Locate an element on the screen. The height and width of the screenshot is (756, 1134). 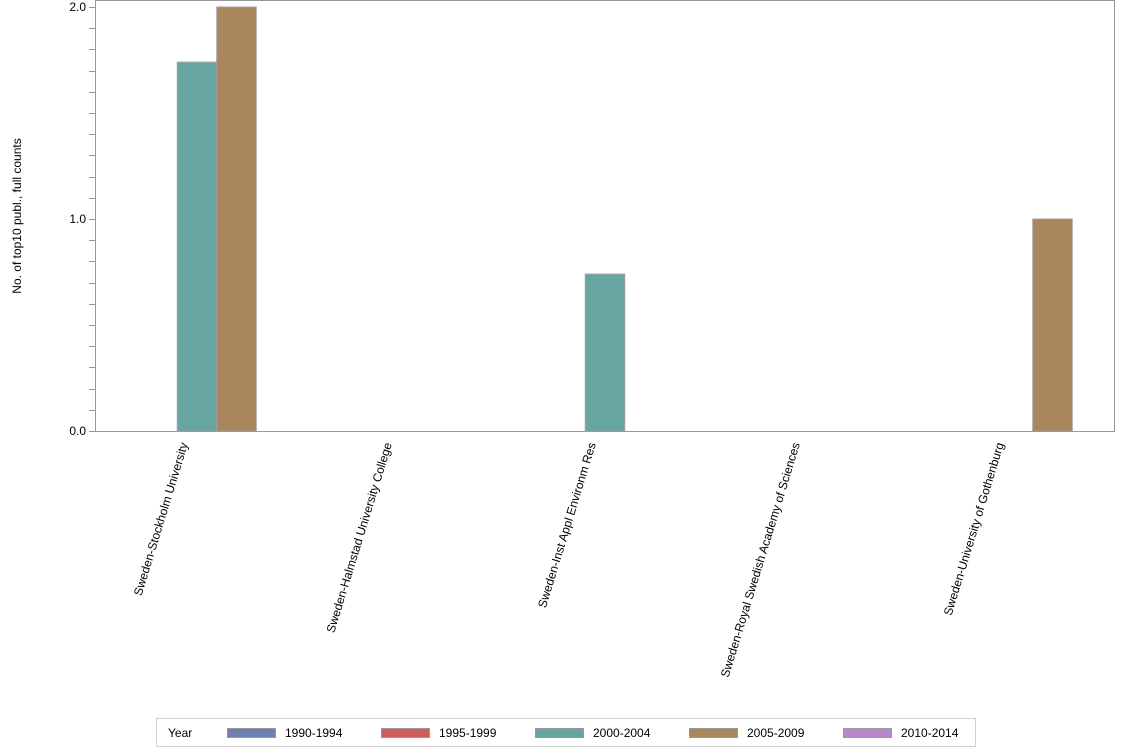
x-tick-label: Sweden-Stockholm University is located at coordinates (161, 519).